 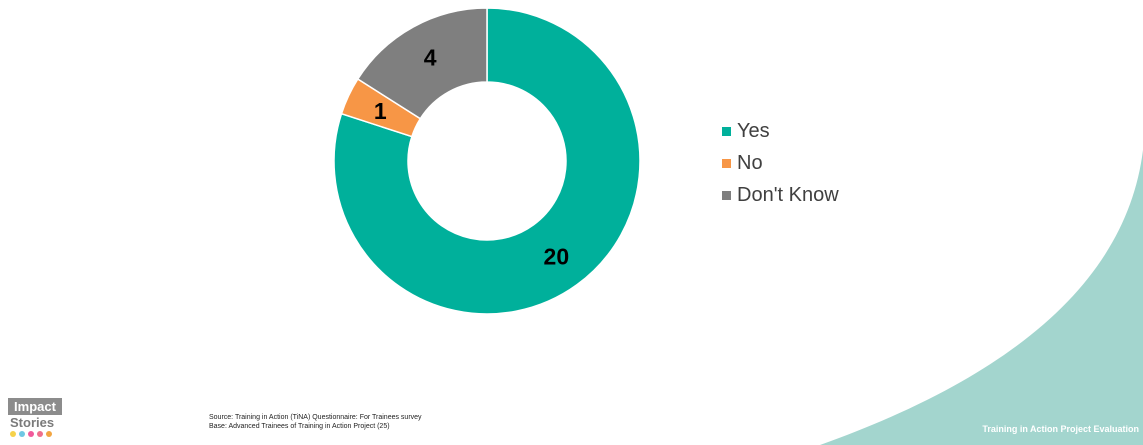 What do you see at coordinates (557, 256) in the screenshot?
I see `data-label-yes: 20` at bounding box center [557, 256].